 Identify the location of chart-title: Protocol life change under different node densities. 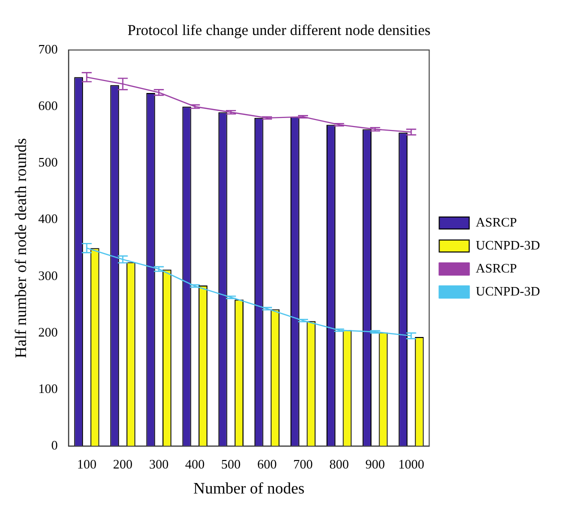
(279, 30).